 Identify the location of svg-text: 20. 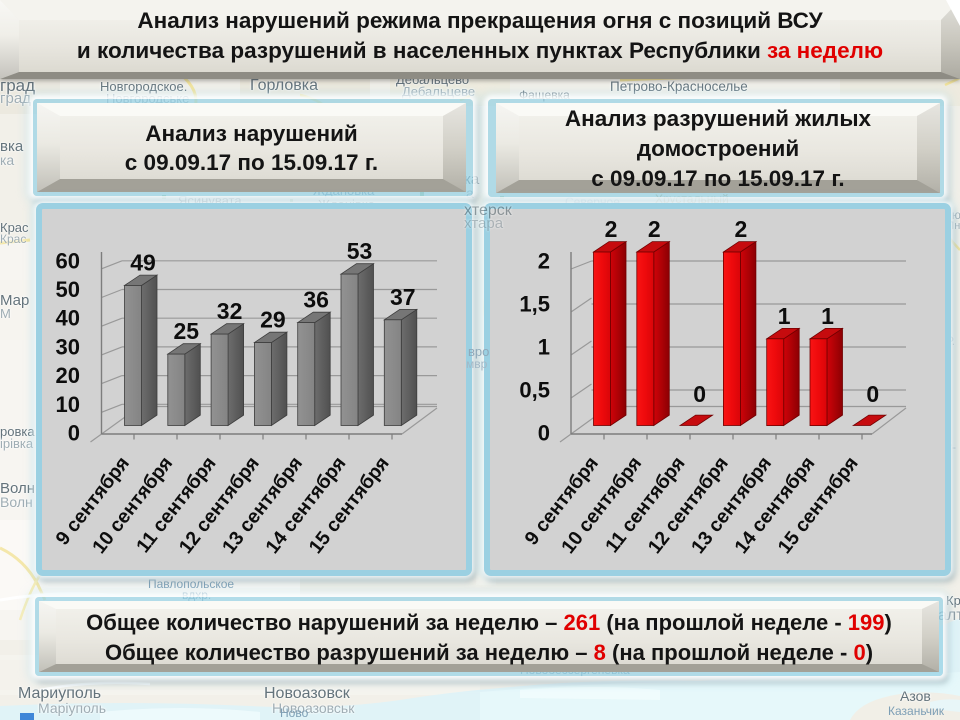
(68, 375).